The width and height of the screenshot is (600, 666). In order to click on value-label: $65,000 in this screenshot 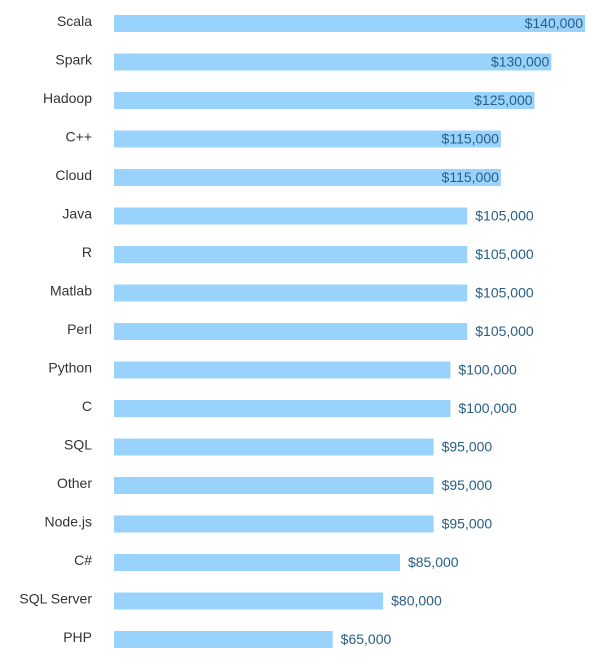, I will do `click(366, 639)`.